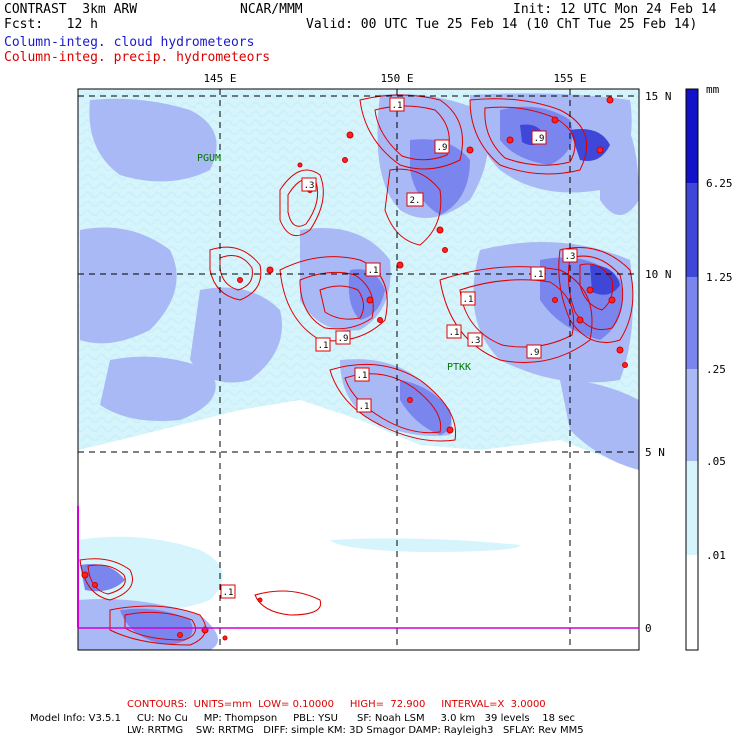 The image size is (740, 740). I want to click on forecast-hour: Fcst: 12 h, so click(51, 24).